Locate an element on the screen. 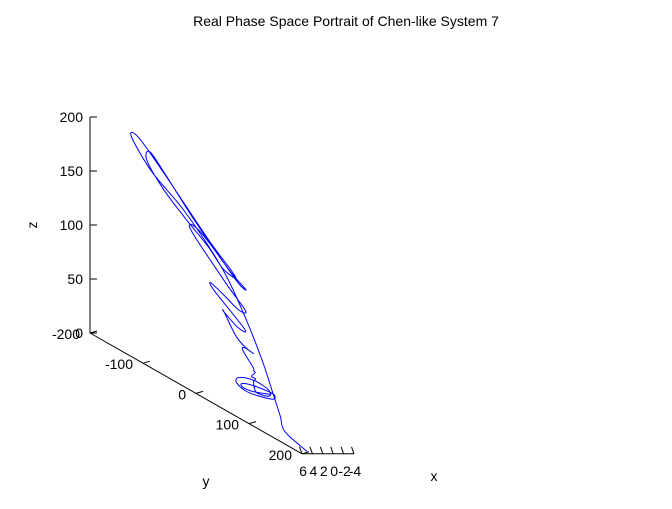 The width and height of the screenshot is (672, 509). x-axis-label: x is located at coordinates (434, 476).